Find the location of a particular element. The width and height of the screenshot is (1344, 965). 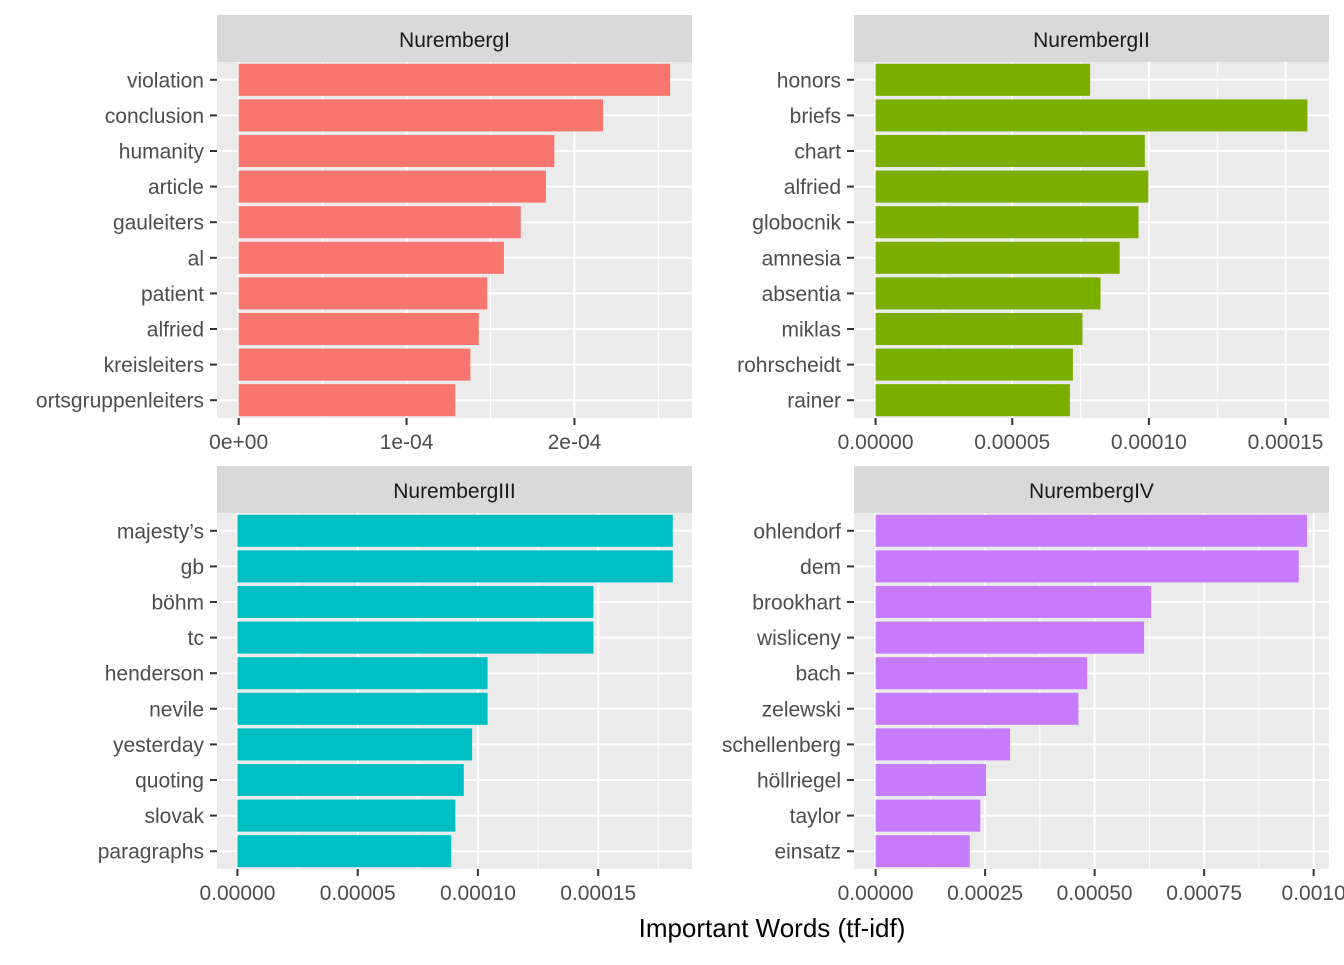

x-tick-label: 0e+00 is located at coordinates (238, 442).